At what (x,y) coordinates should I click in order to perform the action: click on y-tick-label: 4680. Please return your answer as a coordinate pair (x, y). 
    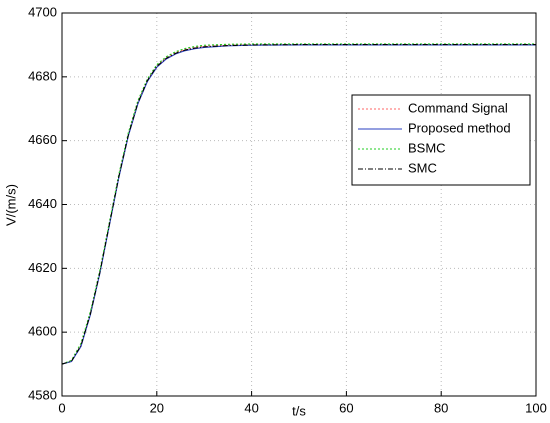
    Looking at the image, I should click on (42, 75).